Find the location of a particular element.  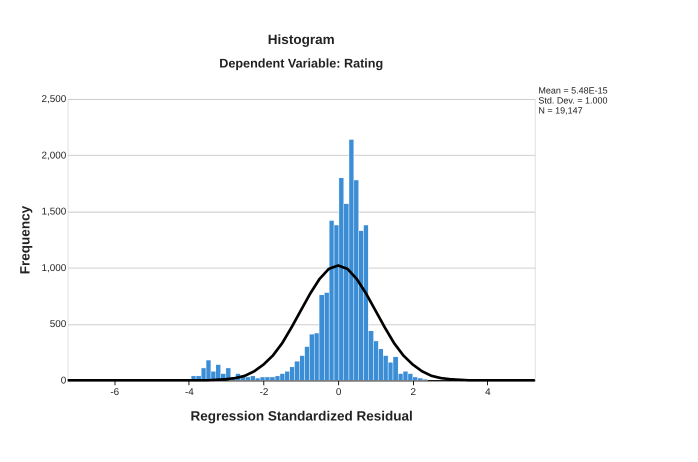

chart-title: Histogram is located at coordinates (301, 39).